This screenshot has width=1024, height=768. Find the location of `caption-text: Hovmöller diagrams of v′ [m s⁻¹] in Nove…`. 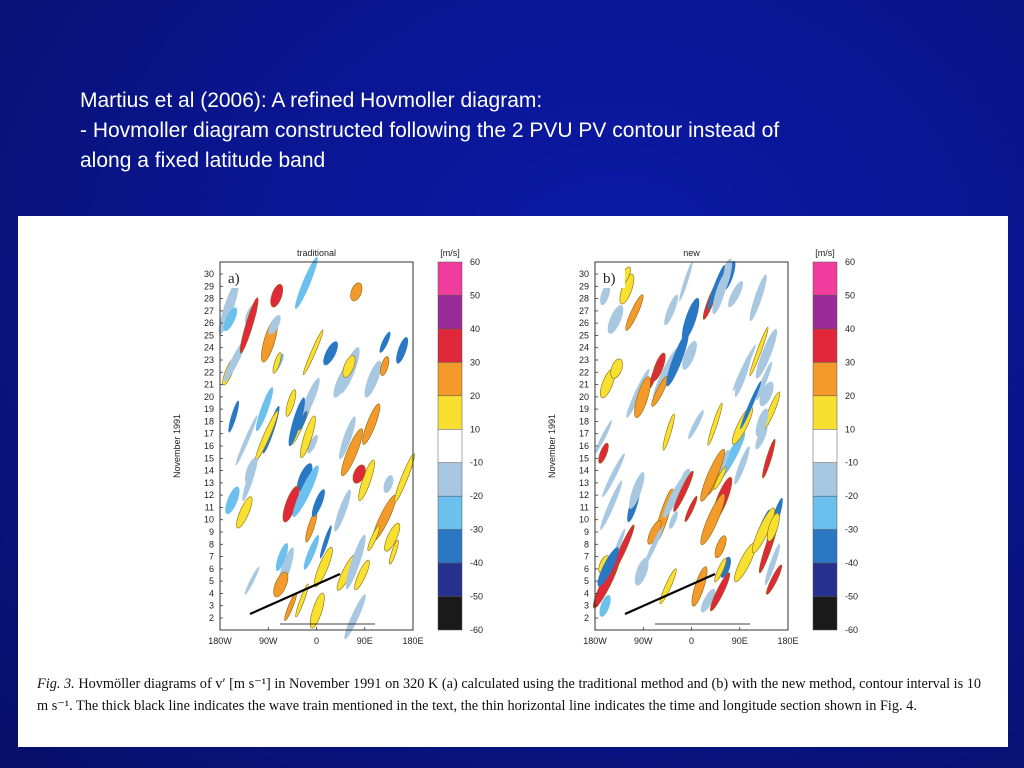

caption-text: Hovmöller diagrams of v′ [m s⁻¹] in Nove… is located at coordinates (509, 695).